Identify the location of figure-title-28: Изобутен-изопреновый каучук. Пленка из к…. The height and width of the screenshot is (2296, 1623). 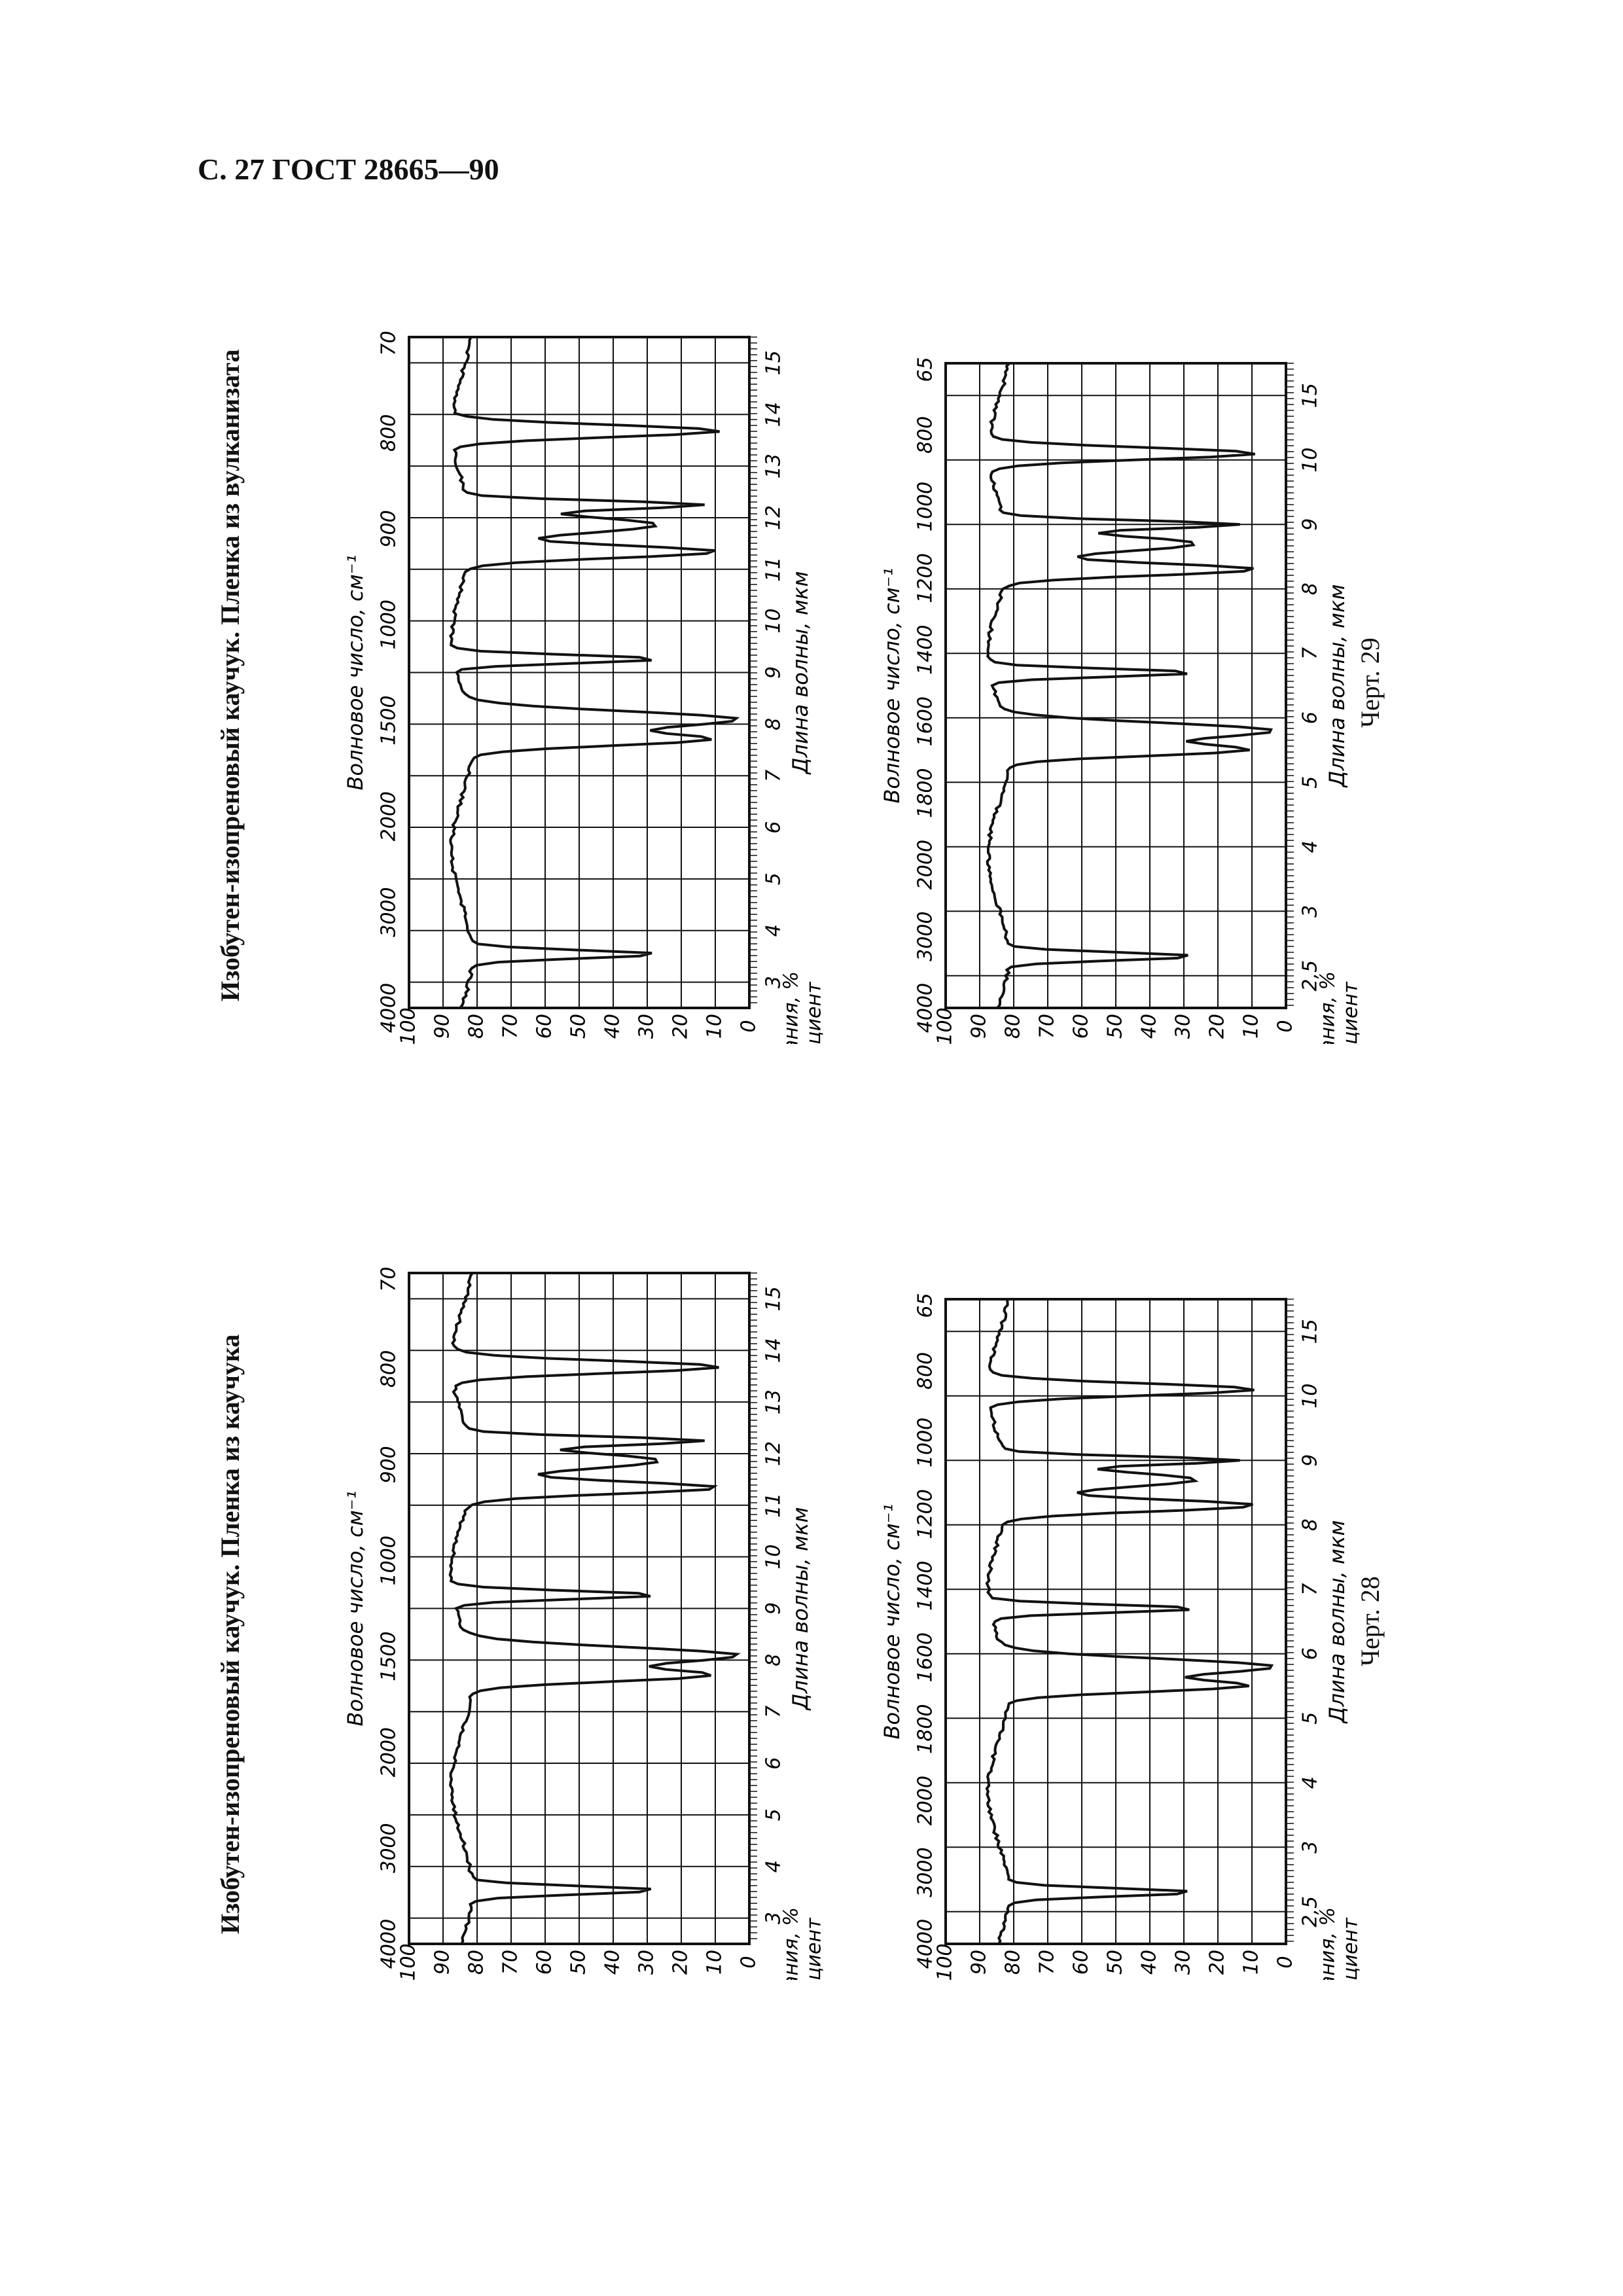
(230, 1634).